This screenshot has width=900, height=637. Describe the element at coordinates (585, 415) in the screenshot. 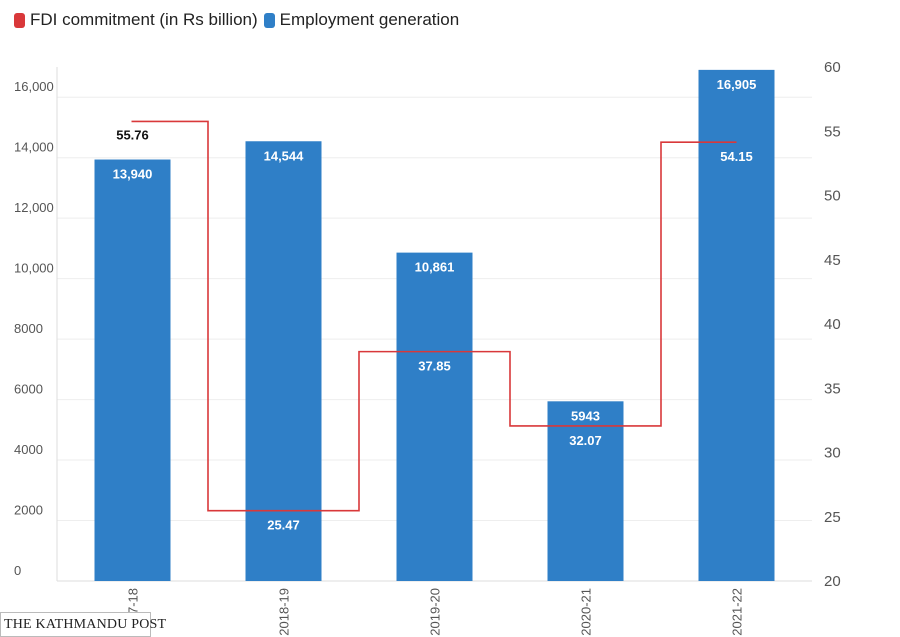

I see `bar-value-label: 5943` at that location.